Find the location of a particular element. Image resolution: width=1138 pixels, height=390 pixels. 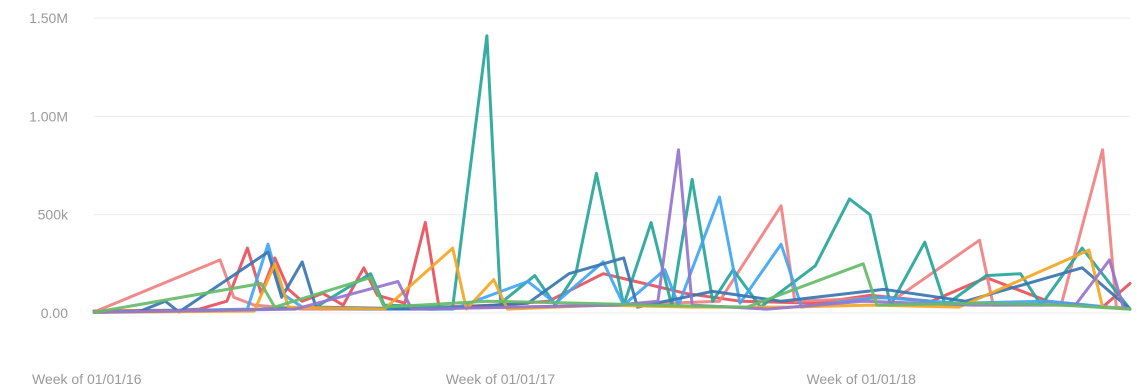

y-tick-label-0: 0.00 is located at coordinates (54, 313).